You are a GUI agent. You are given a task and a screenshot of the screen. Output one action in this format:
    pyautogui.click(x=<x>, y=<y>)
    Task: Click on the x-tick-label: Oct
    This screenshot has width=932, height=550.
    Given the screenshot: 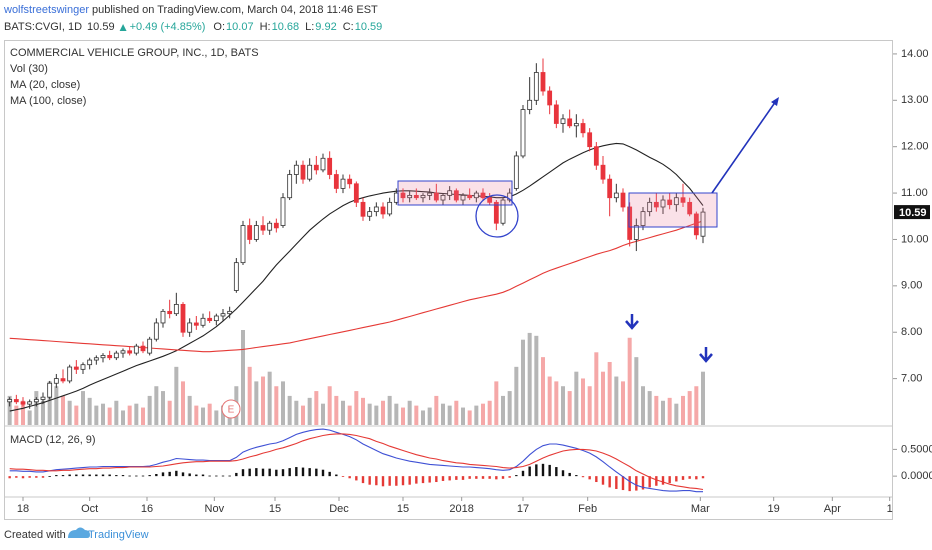 What is the action you would take?
    pyautogui.click(x=89, y=509)
    